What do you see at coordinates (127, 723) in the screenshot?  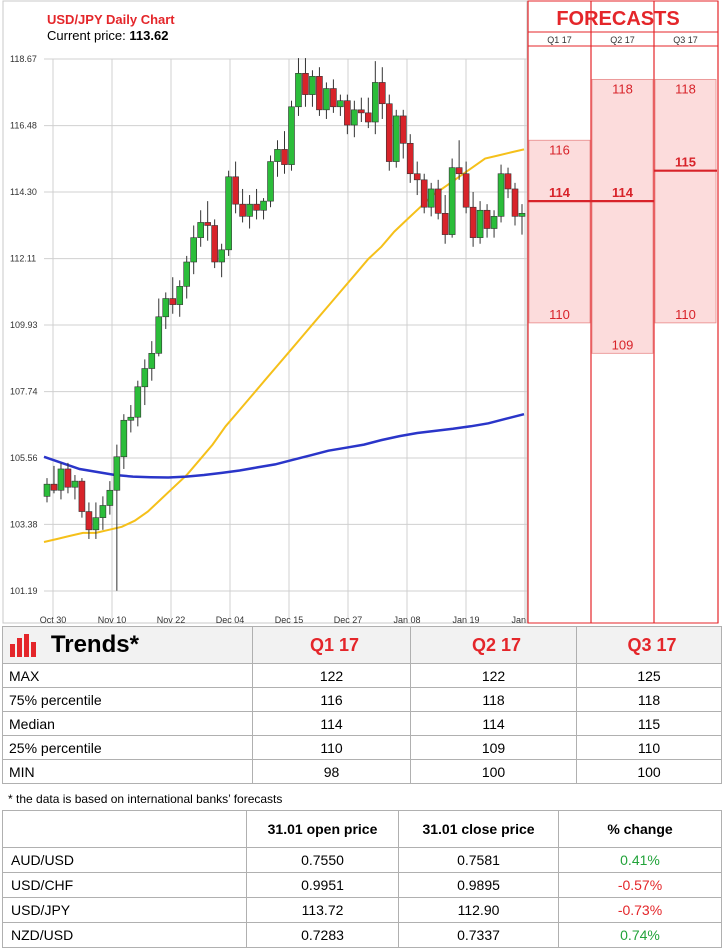 I see `trends-row-label: Median` at bounding box center [127, 723].